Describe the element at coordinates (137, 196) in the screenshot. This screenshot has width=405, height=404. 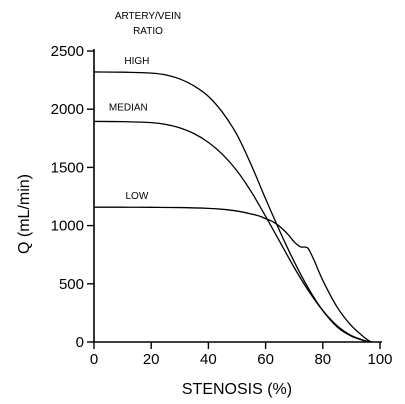
I see `series-label-low: LOW` at that location.